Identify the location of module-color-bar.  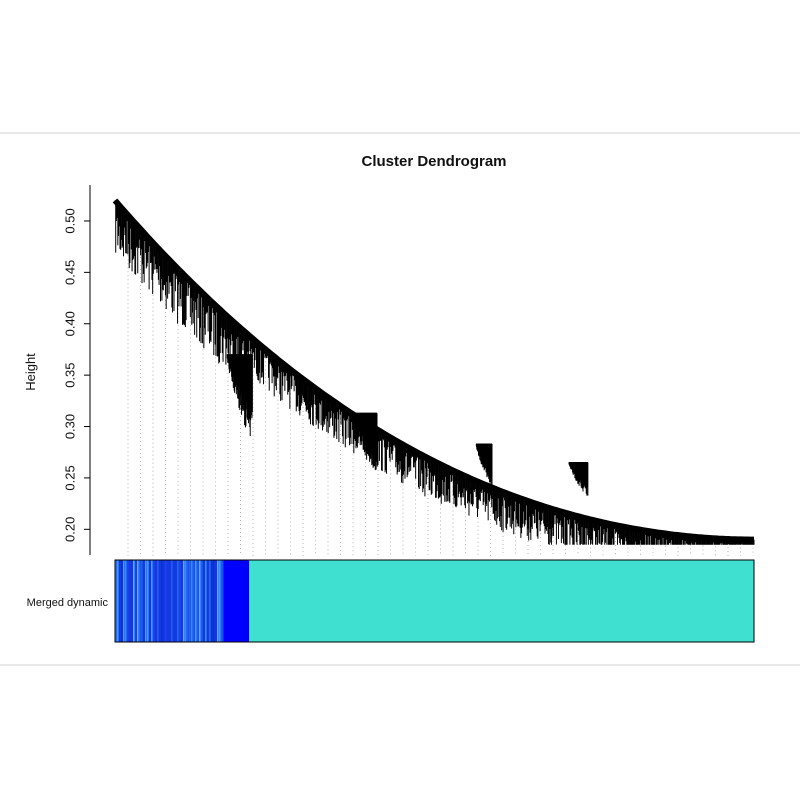
(434, 601).